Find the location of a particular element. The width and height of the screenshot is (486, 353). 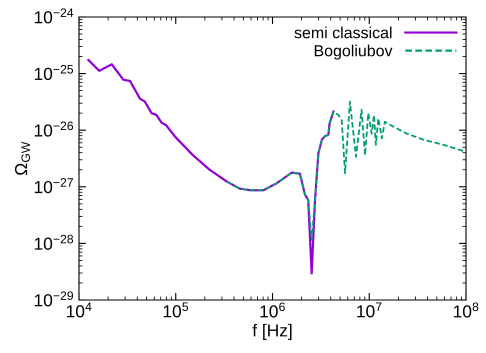

y-tick-label: 10$^{−28}$ is located at coordinates (54, 242).